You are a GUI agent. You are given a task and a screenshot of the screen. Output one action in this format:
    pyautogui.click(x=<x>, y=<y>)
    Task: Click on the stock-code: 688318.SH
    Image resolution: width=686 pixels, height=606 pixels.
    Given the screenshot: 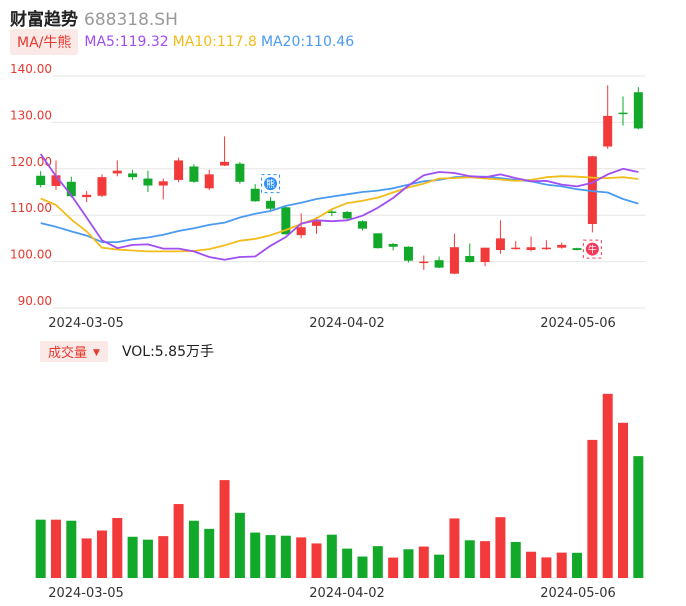 What is the action you would take?
    pyautogui.click(x=131, y=20)
    